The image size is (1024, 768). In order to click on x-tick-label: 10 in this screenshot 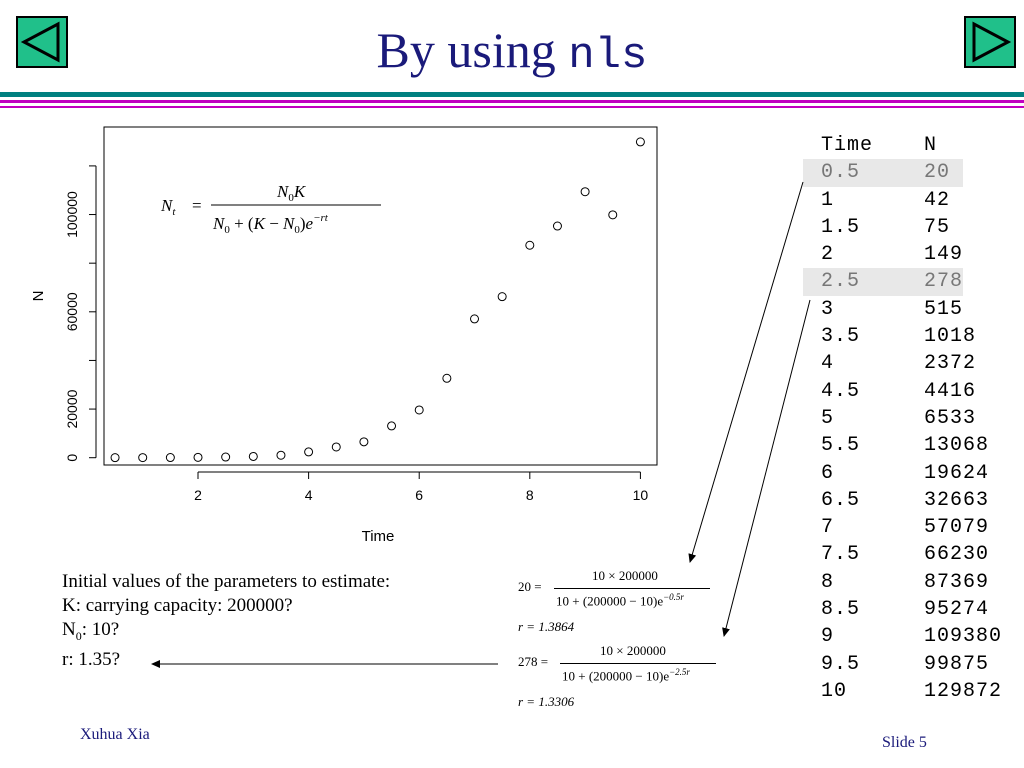, I will do `click(641, 495)`.